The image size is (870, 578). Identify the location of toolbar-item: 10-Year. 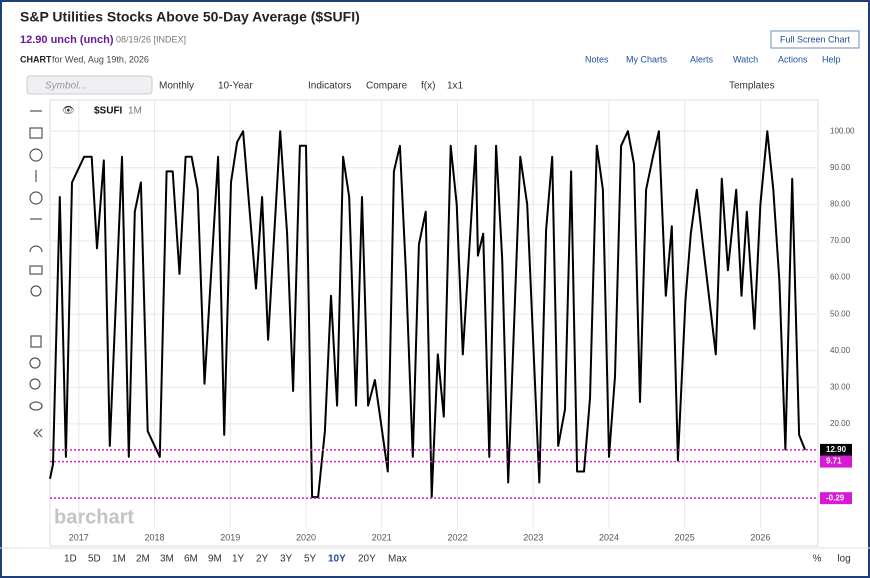
(235, 86).